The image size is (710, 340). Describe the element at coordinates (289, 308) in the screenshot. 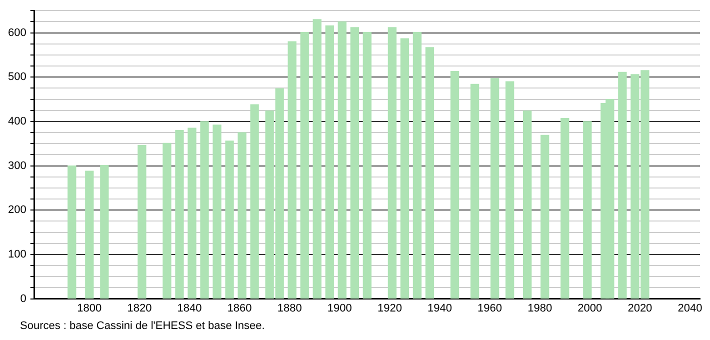

I see `x-tick-label: 1880` at that location.